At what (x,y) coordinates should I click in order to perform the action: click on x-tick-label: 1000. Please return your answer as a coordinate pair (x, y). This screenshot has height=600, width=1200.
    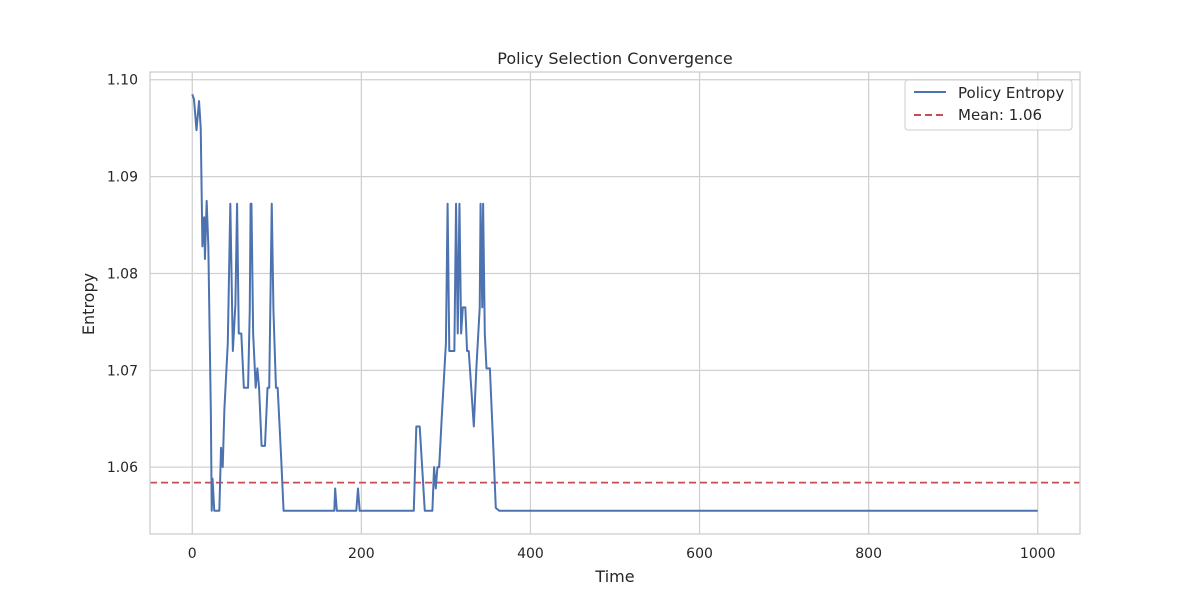
    Looking at the image, I should click on (1038, 554).